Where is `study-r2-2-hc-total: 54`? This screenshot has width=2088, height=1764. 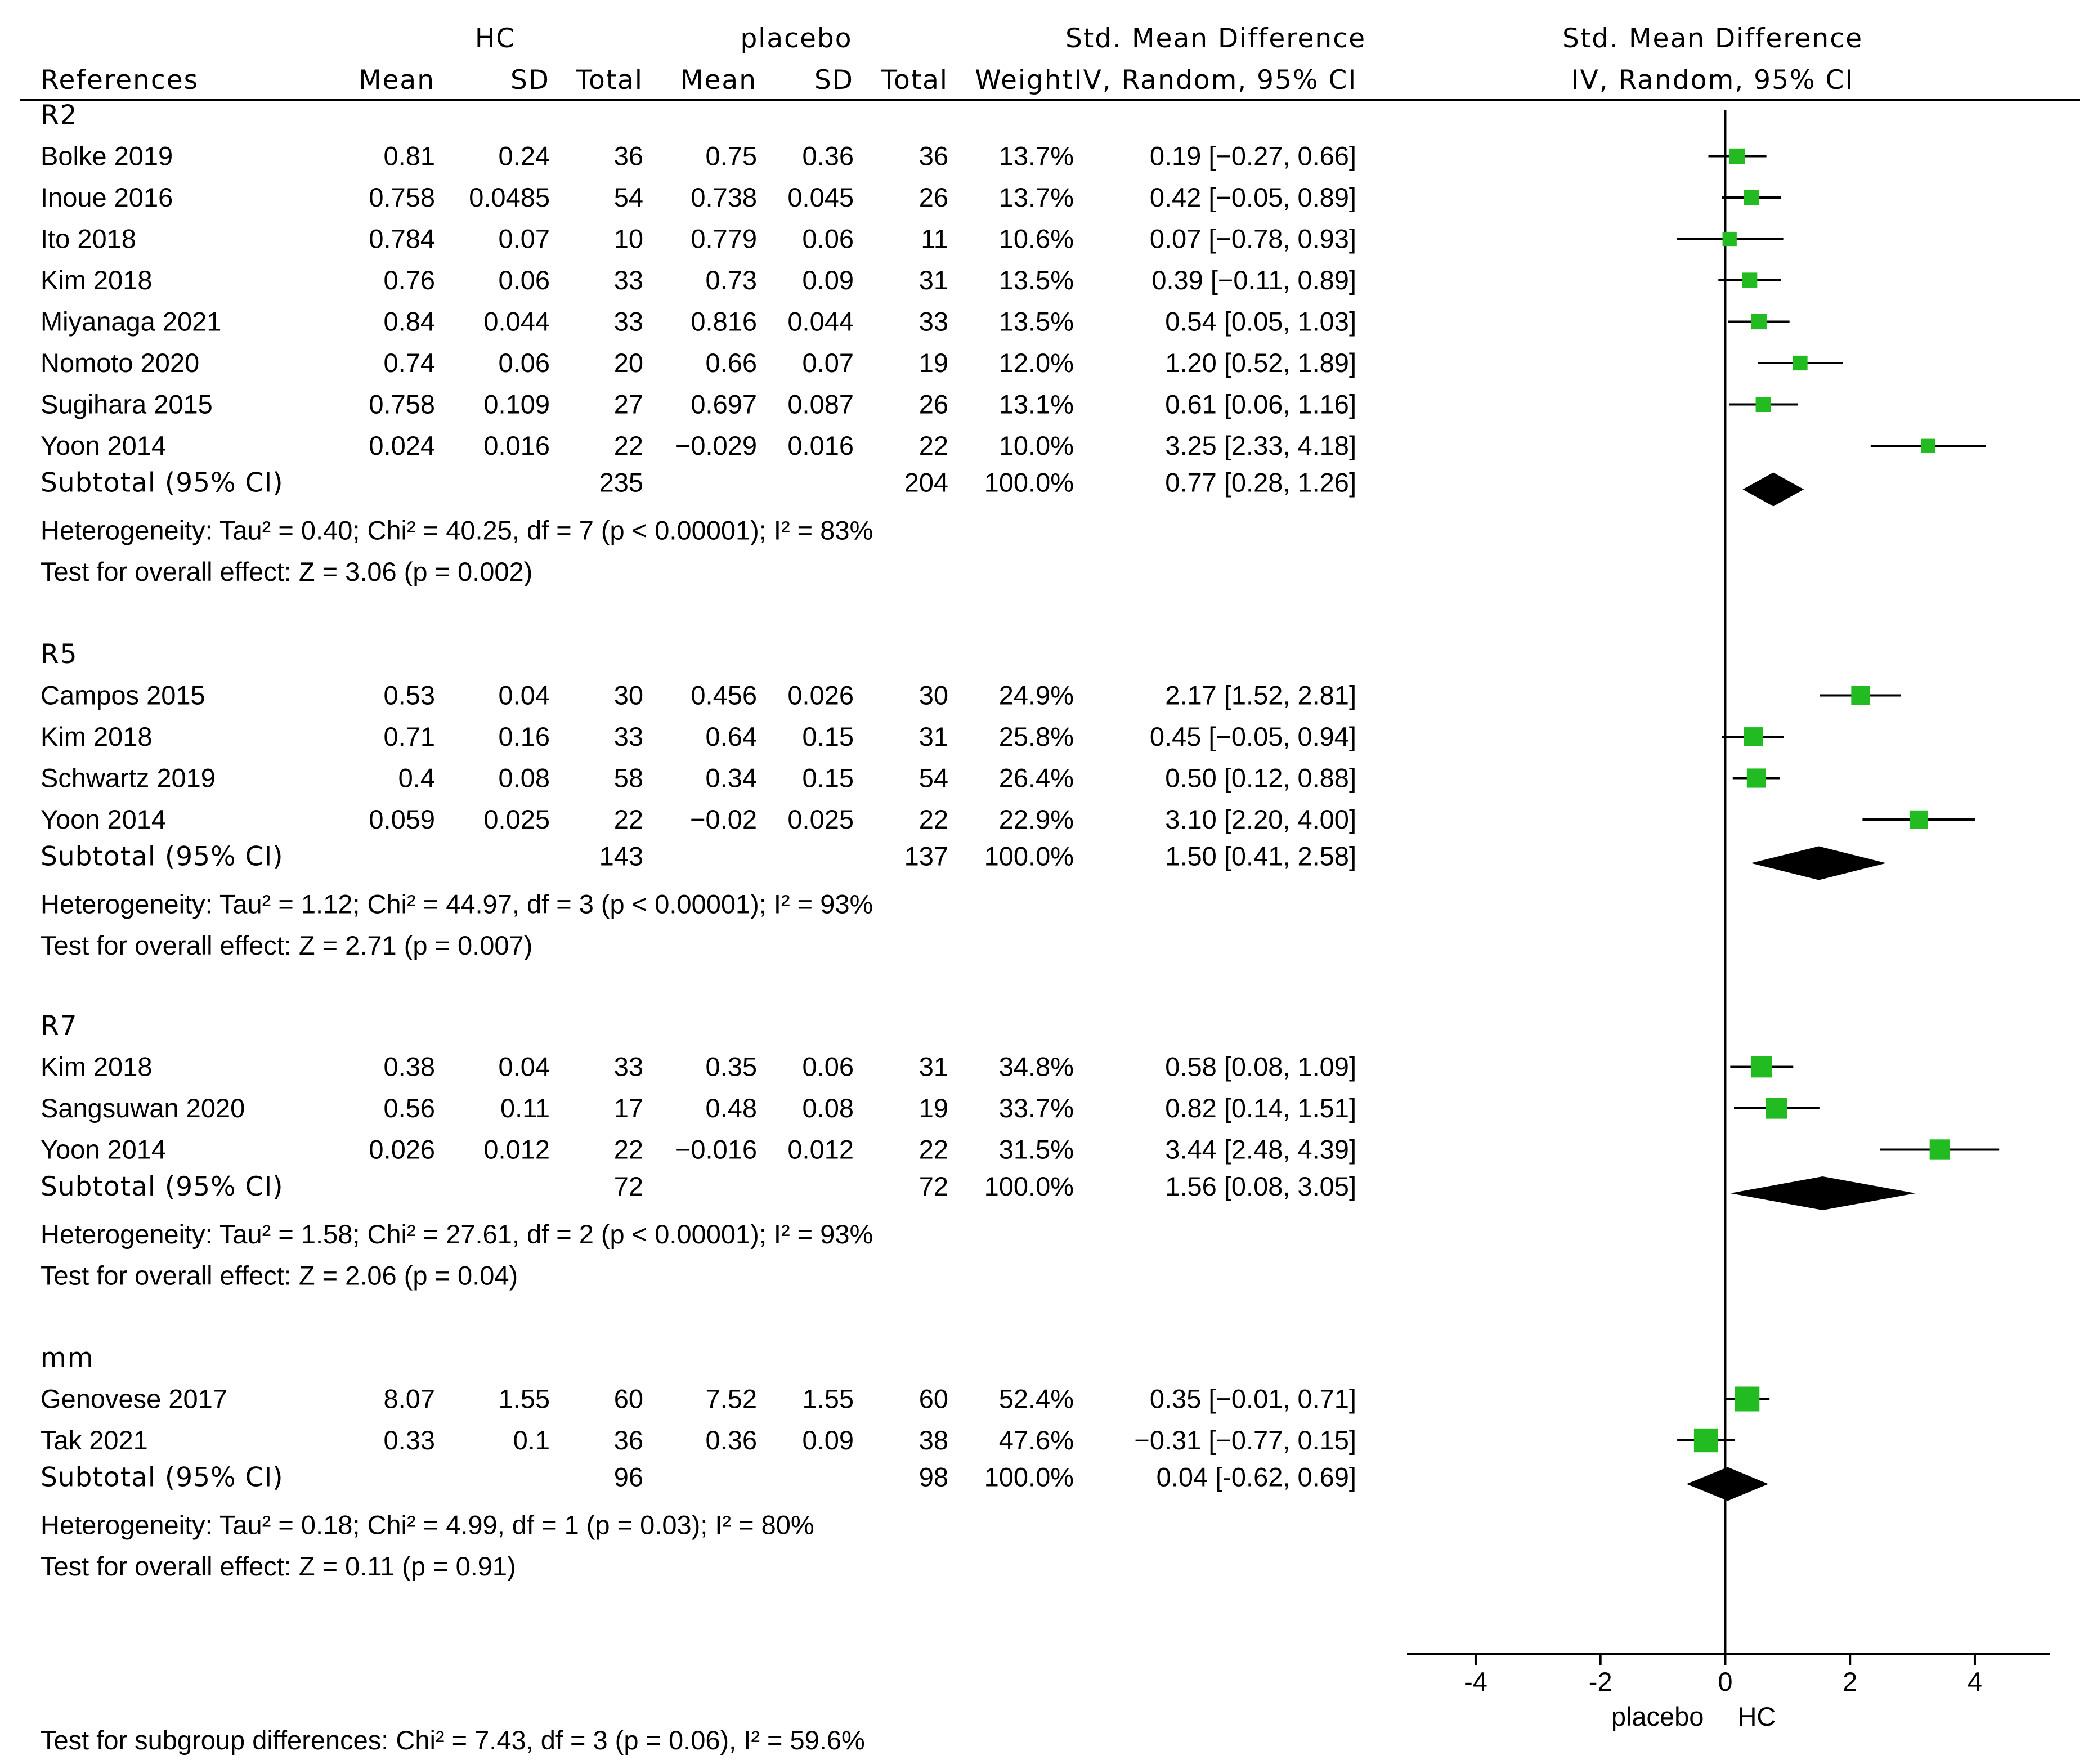 study-r2-2-hc-total: 54 is located at coordinates (628, 197).